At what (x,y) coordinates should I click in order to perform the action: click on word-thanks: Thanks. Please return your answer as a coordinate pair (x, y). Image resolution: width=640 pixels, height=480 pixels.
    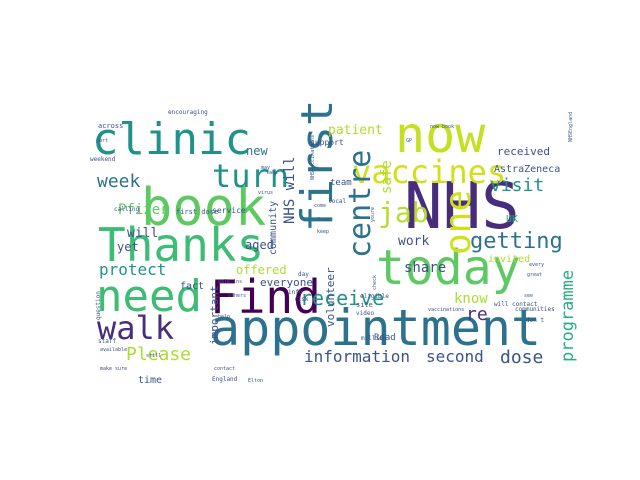
    Looking at the image, I should click on (181, 245).